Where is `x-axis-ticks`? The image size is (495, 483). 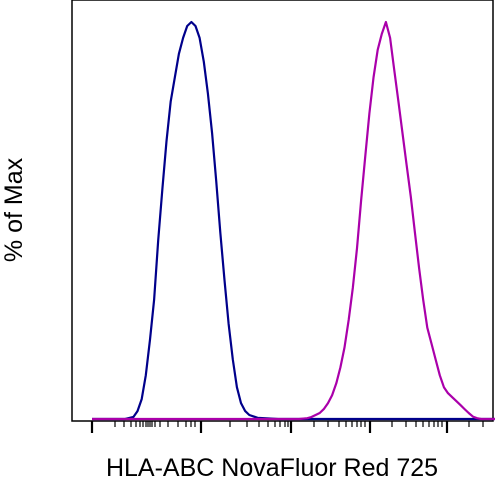 x-axis-ticks is located at coordinates (287, 427).